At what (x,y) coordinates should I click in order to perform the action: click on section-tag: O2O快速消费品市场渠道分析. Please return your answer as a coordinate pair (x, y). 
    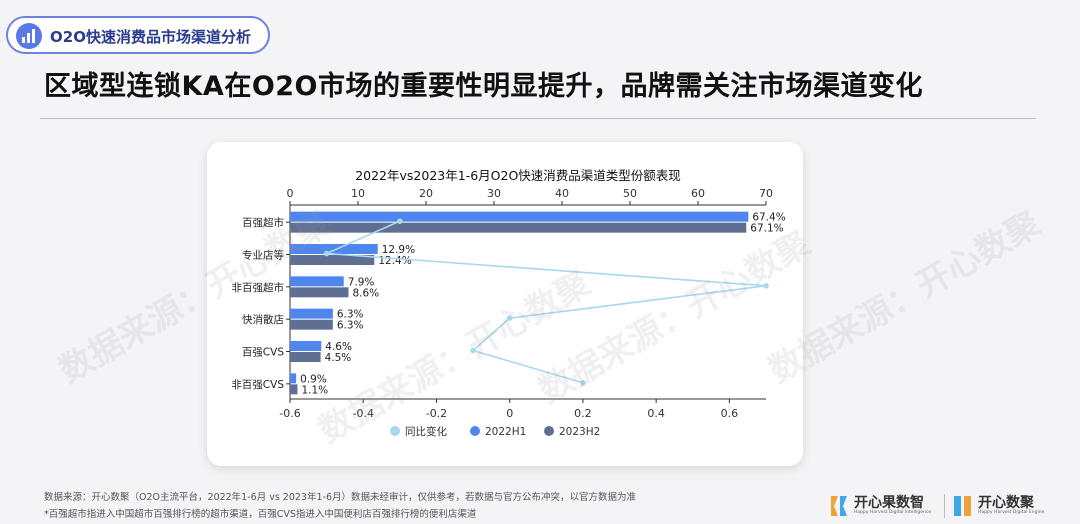
    Looking at the image, I should click on (138, 35).